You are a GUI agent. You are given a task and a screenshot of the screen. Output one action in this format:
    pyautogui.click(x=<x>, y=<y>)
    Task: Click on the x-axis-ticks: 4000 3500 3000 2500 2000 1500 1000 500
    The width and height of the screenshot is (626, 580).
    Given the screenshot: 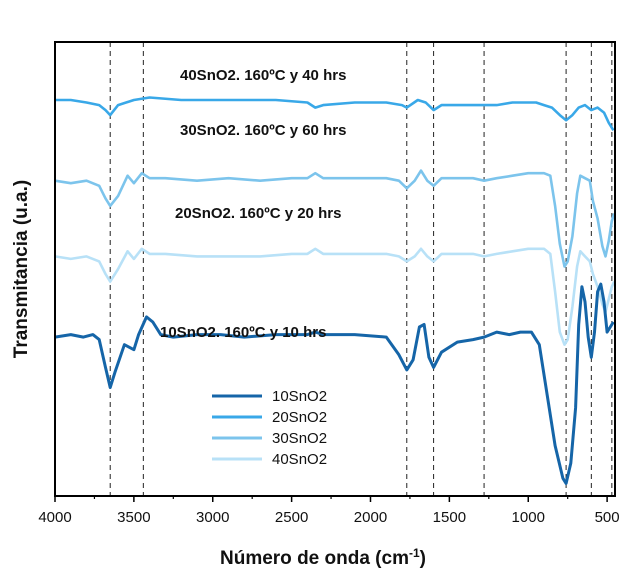 What is the action you would take?
    pyautogui.click(x=329, y=511)
    